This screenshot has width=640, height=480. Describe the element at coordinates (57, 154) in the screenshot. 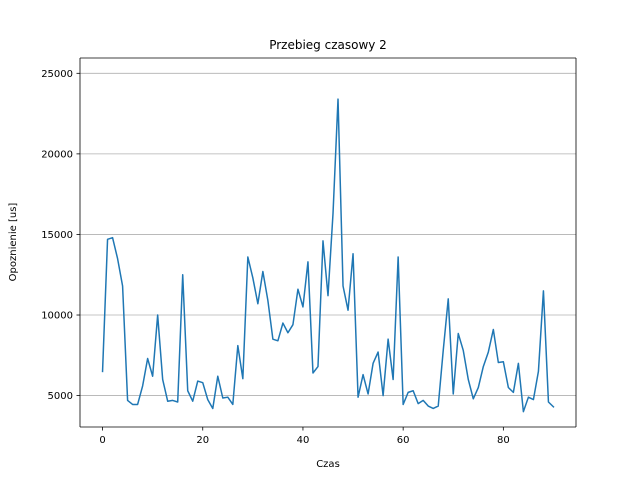

I see `y-tick-label: 20000` at that location.